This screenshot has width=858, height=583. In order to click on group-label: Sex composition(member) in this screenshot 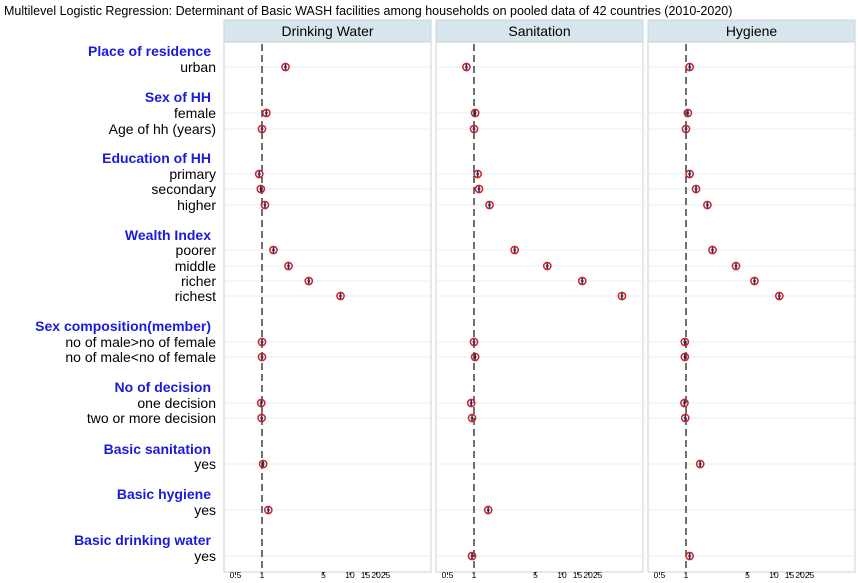, I will do `click(123, 326)`.